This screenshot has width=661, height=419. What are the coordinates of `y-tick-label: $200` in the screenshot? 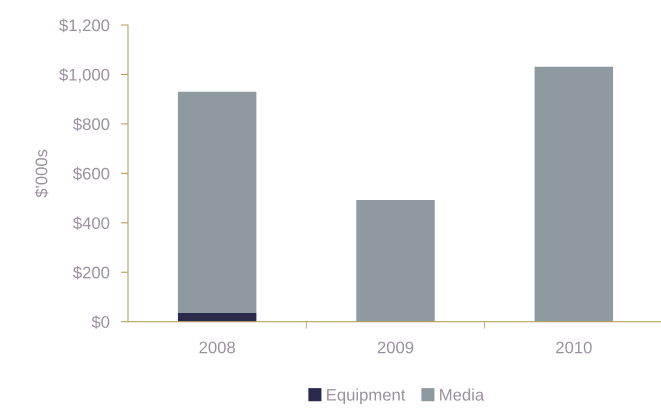 It's located at (91, 273).